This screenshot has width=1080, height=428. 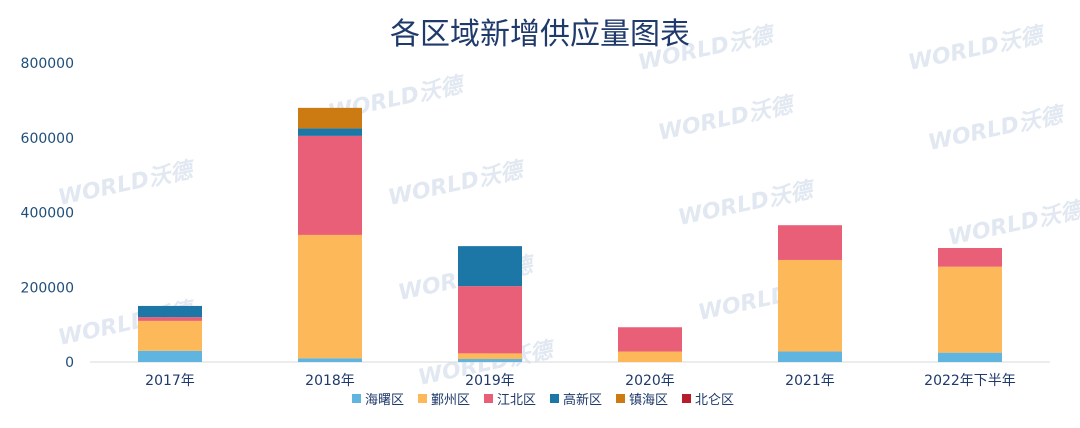 I want to click on x-tick-label: 2020年, so click(x=650, y=381).